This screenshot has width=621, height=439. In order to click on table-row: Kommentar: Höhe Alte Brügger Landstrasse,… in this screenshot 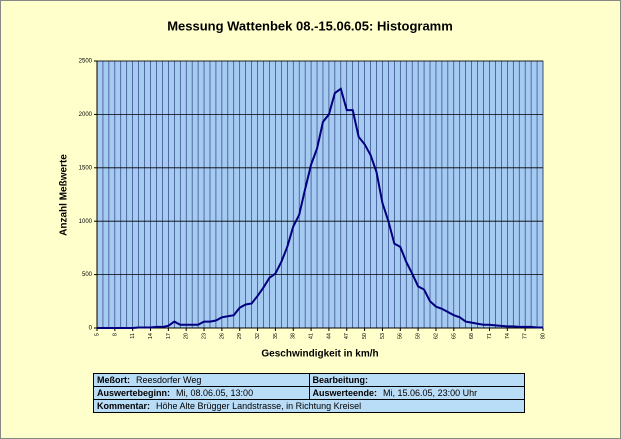, I will do `click(309, 406)`.